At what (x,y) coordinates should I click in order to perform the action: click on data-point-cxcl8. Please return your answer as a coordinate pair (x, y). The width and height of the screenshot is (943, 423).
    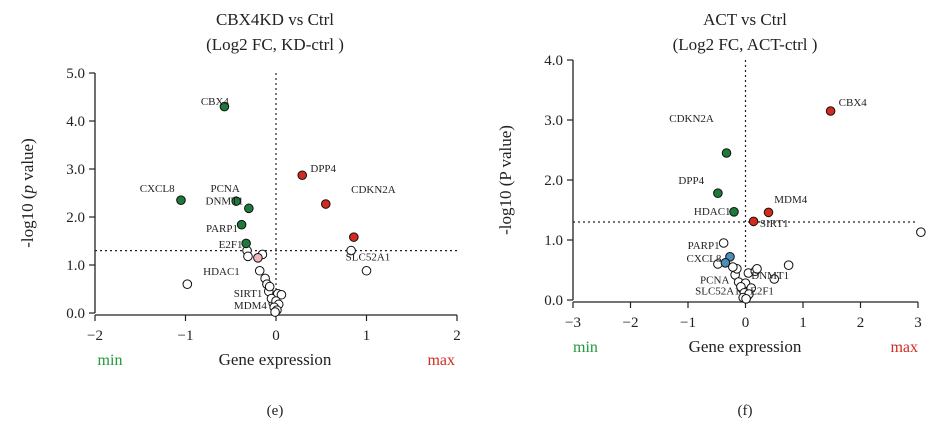
    Looking at the image, I should click on (181, 200).